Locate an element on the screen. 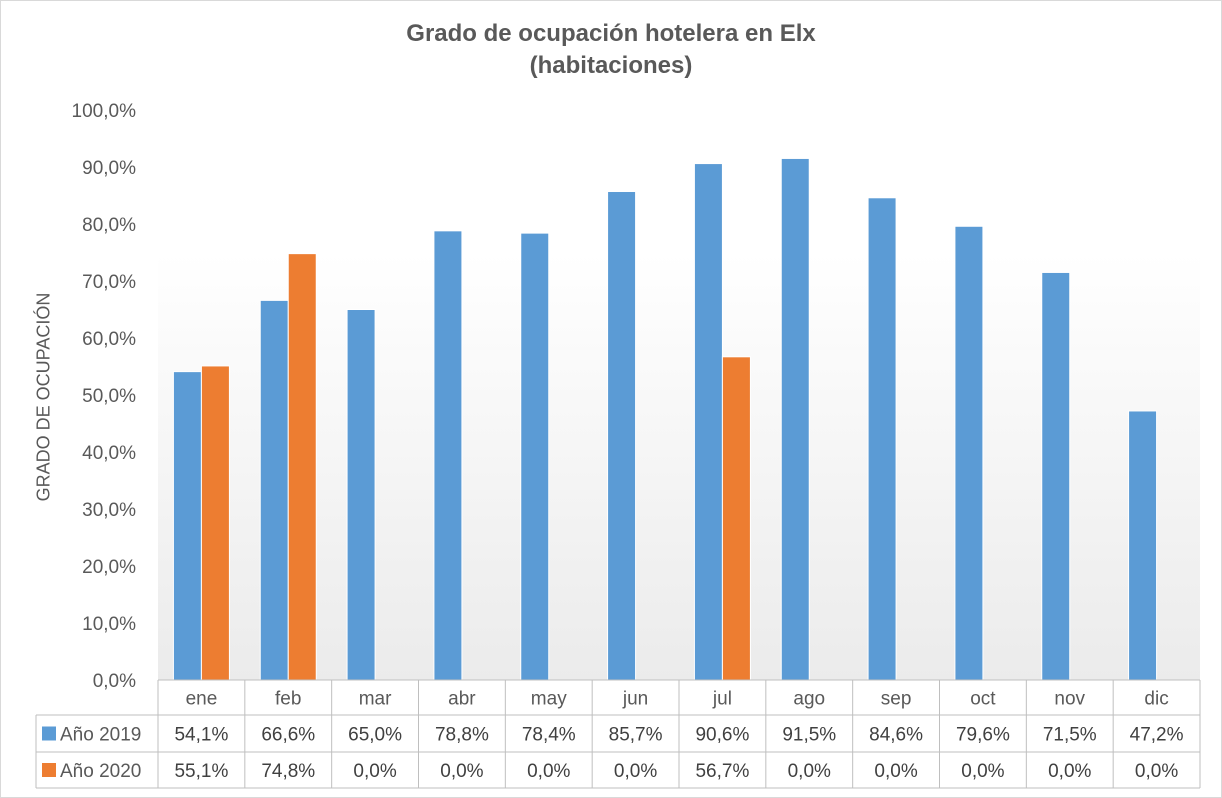 The image size is (1222, 798). bar-1-jul is located at coordinates (736, 518).